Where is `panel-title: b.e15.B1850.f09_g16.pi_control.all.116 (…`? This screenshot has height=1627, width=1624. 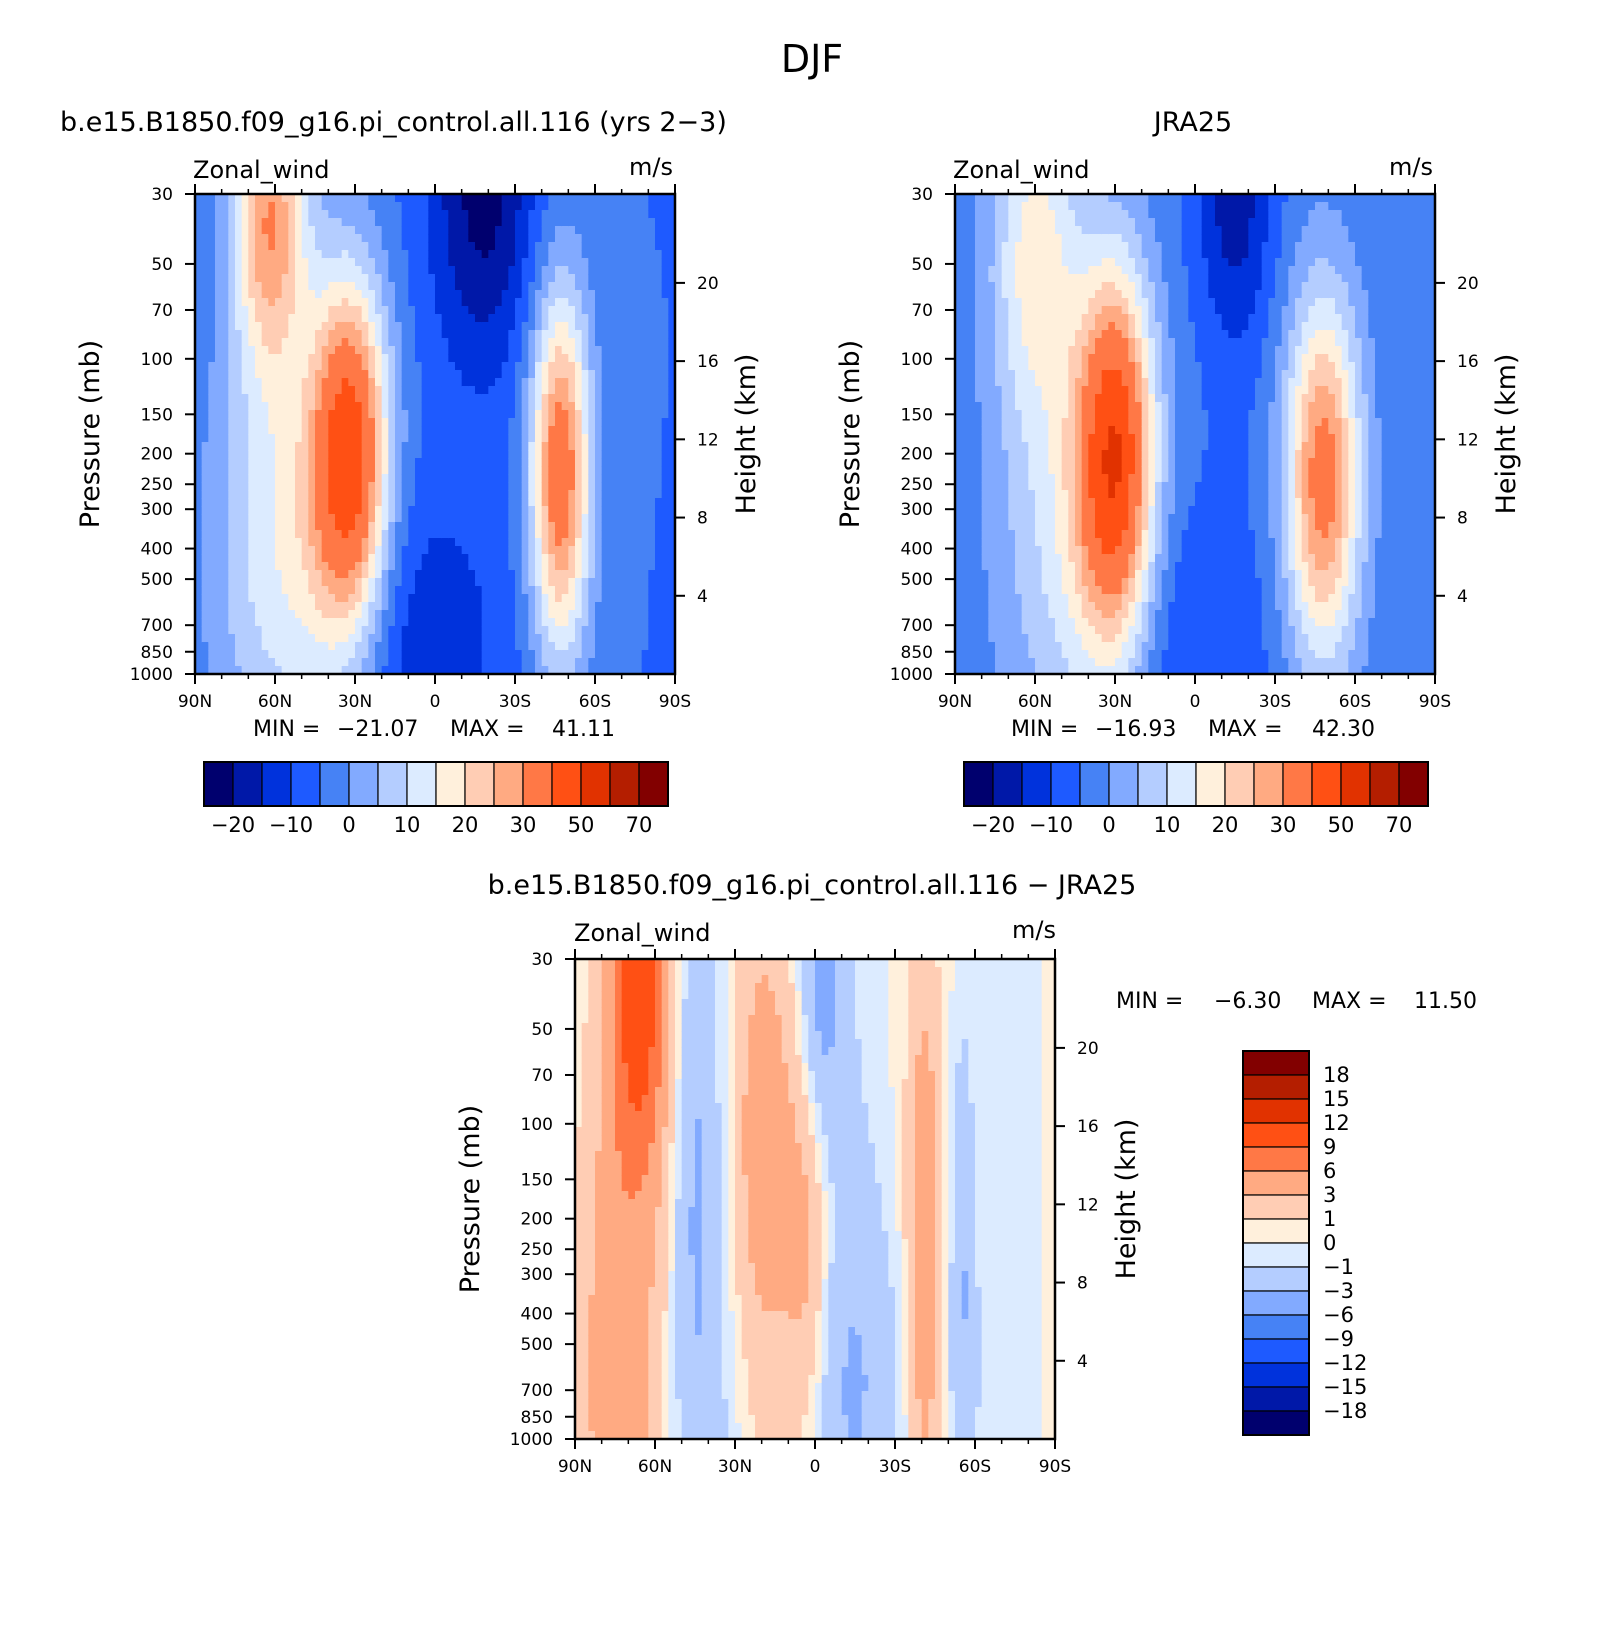 panel-title: b.e15.B1850.f09_g16.pi_control.all.116 (… is located at coordinates (393, 122).